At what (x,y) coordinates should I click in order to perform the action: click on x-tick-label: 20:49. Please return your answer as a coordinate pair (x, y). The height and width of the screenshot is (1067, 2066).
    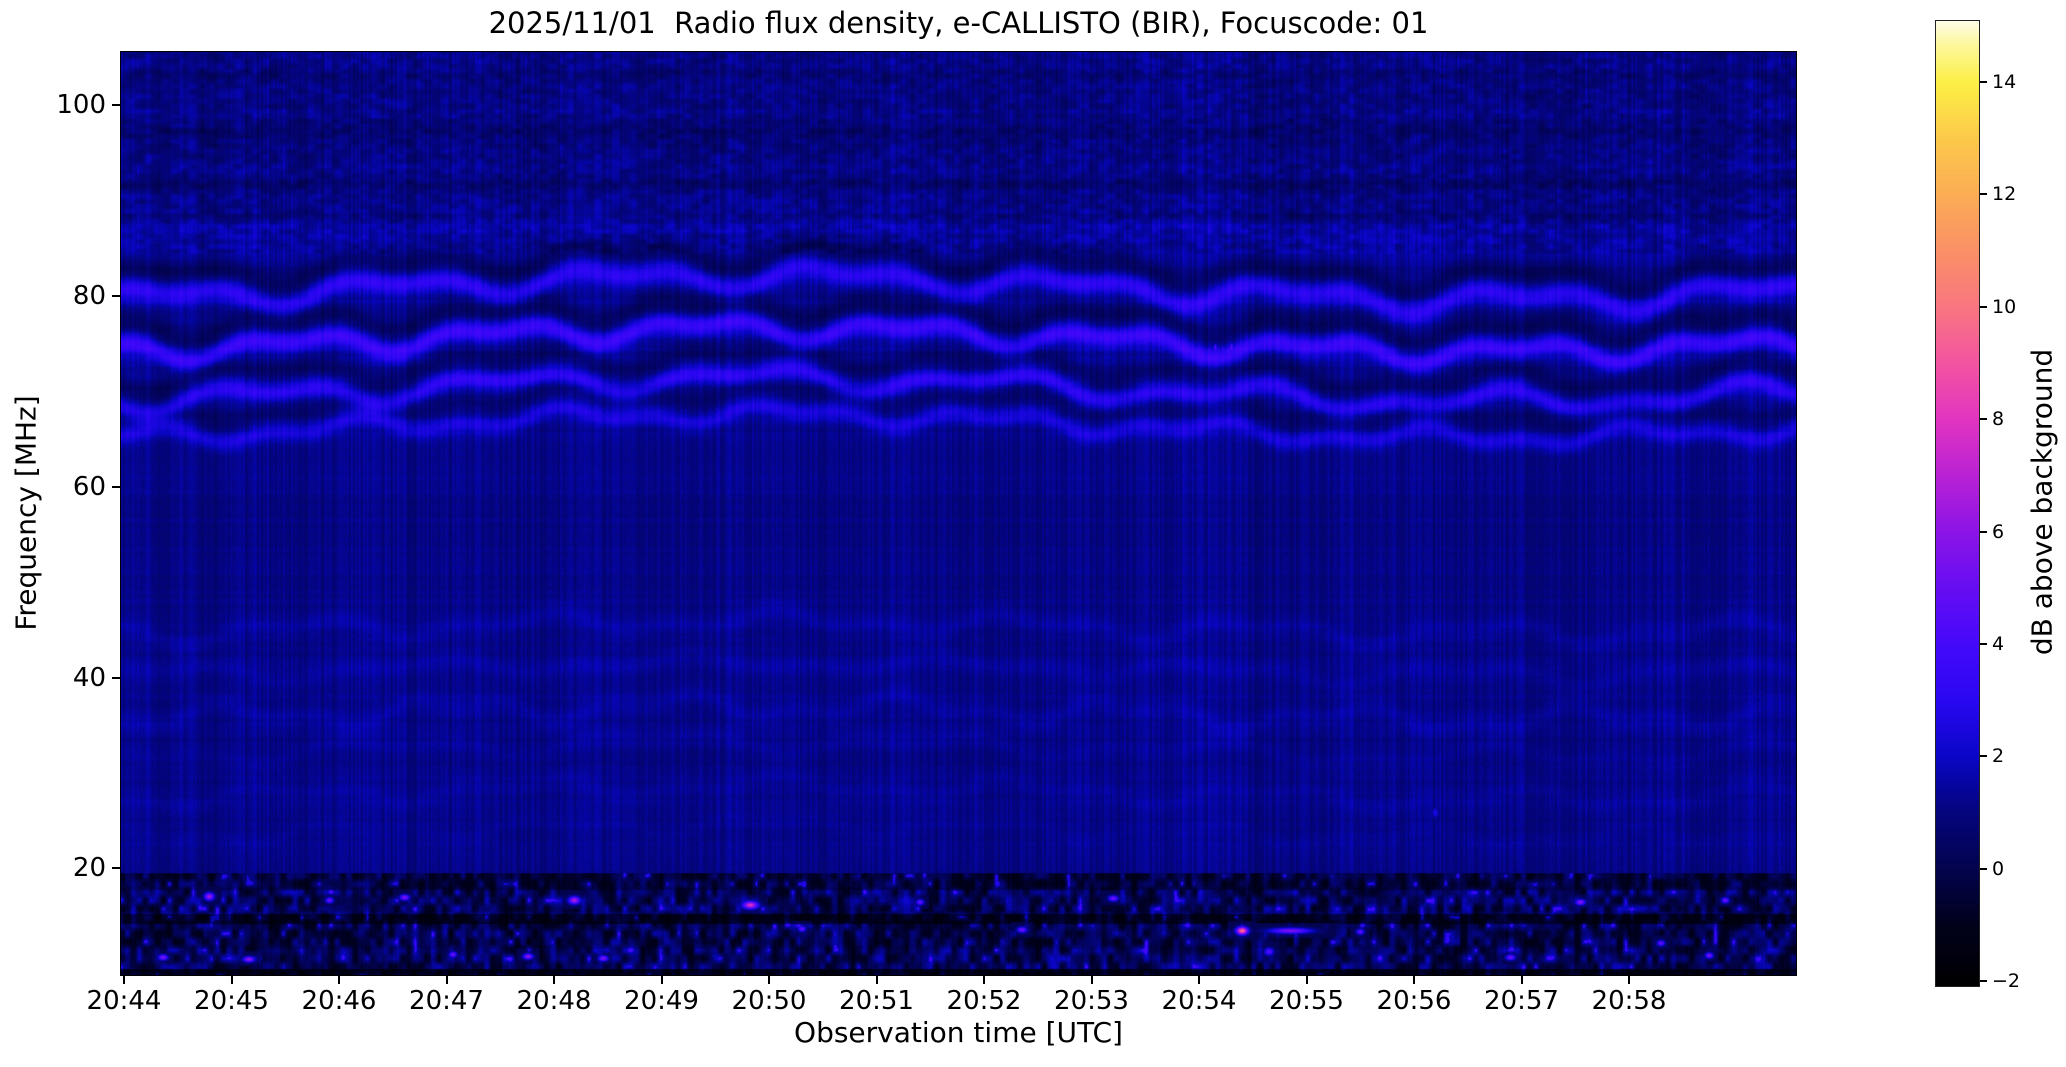
    Looking at the image, I should click on (661, 1001).